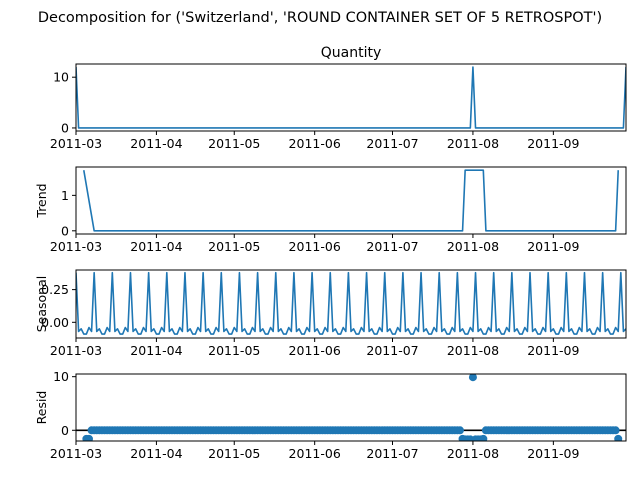  Describe the element at coordinates (41, 408) in the screenshot. I see `y-axis-label: Resid` at that location.